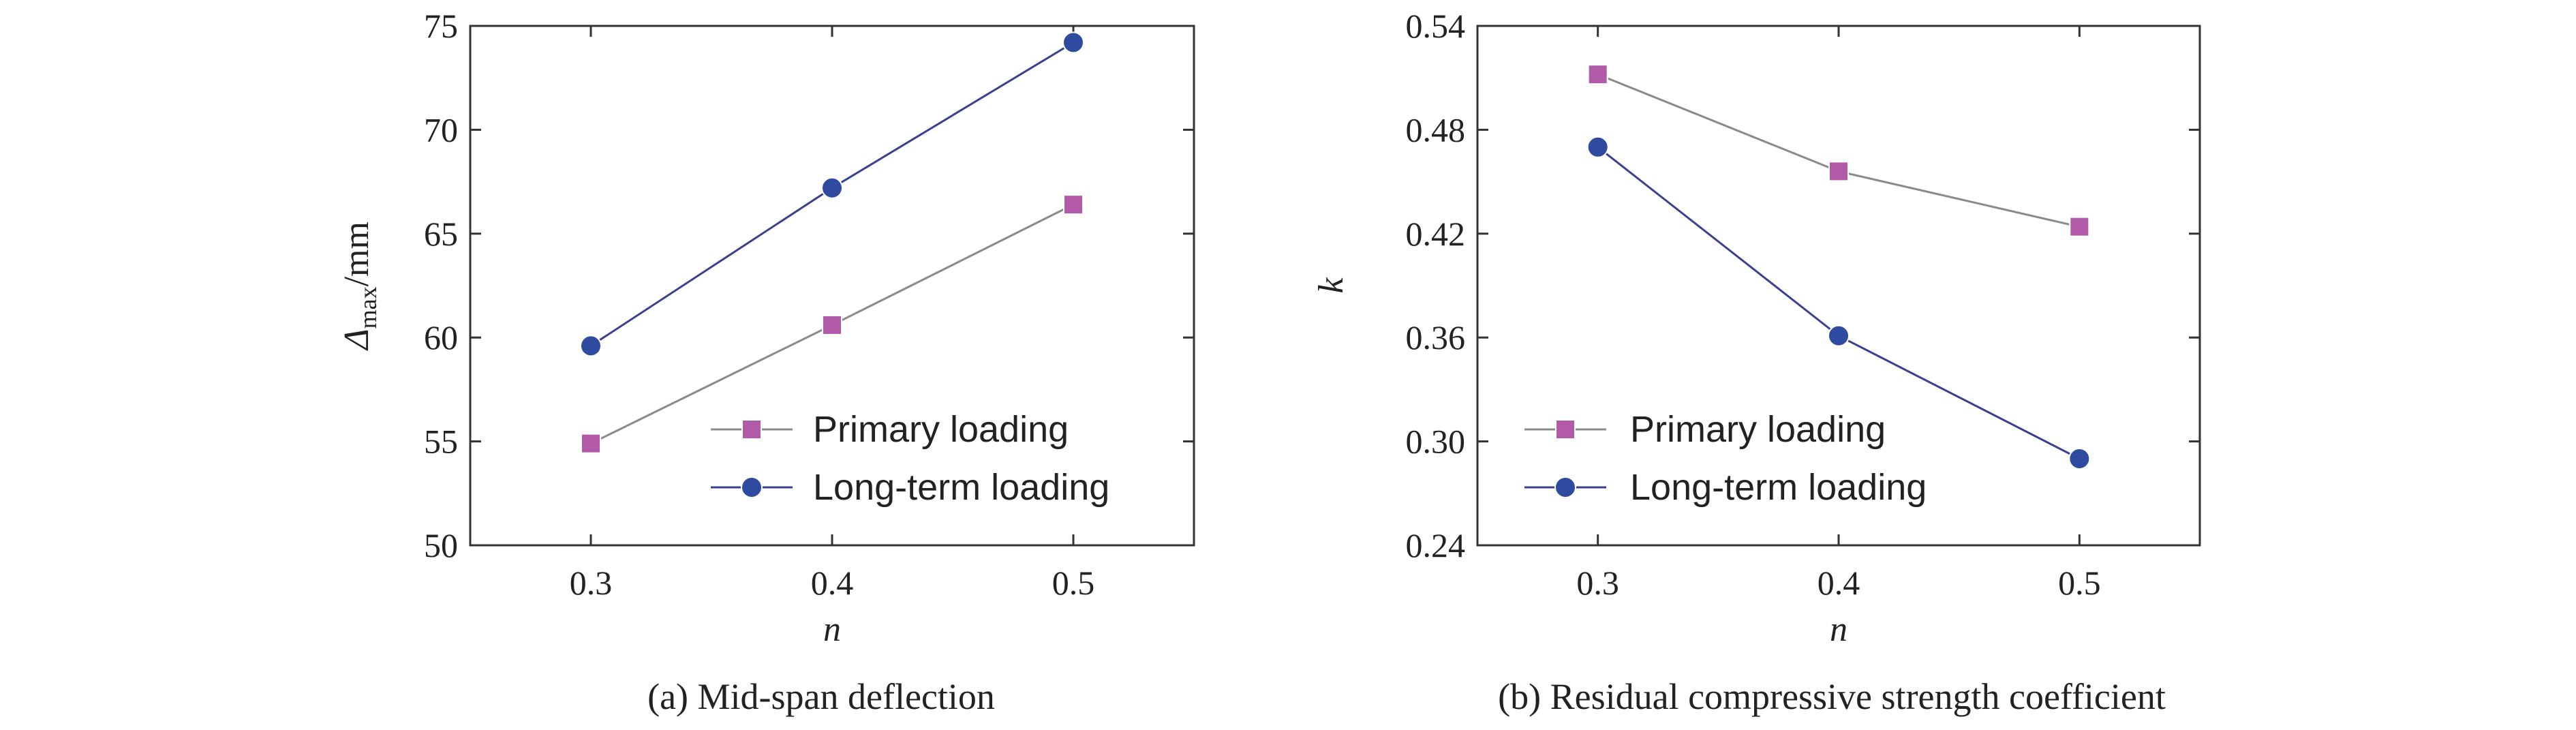  What do you see at coordinates (1436, 337) in the screenshot?
I see `y-tick-label: 0.36` at bounding box center [1436, 337].